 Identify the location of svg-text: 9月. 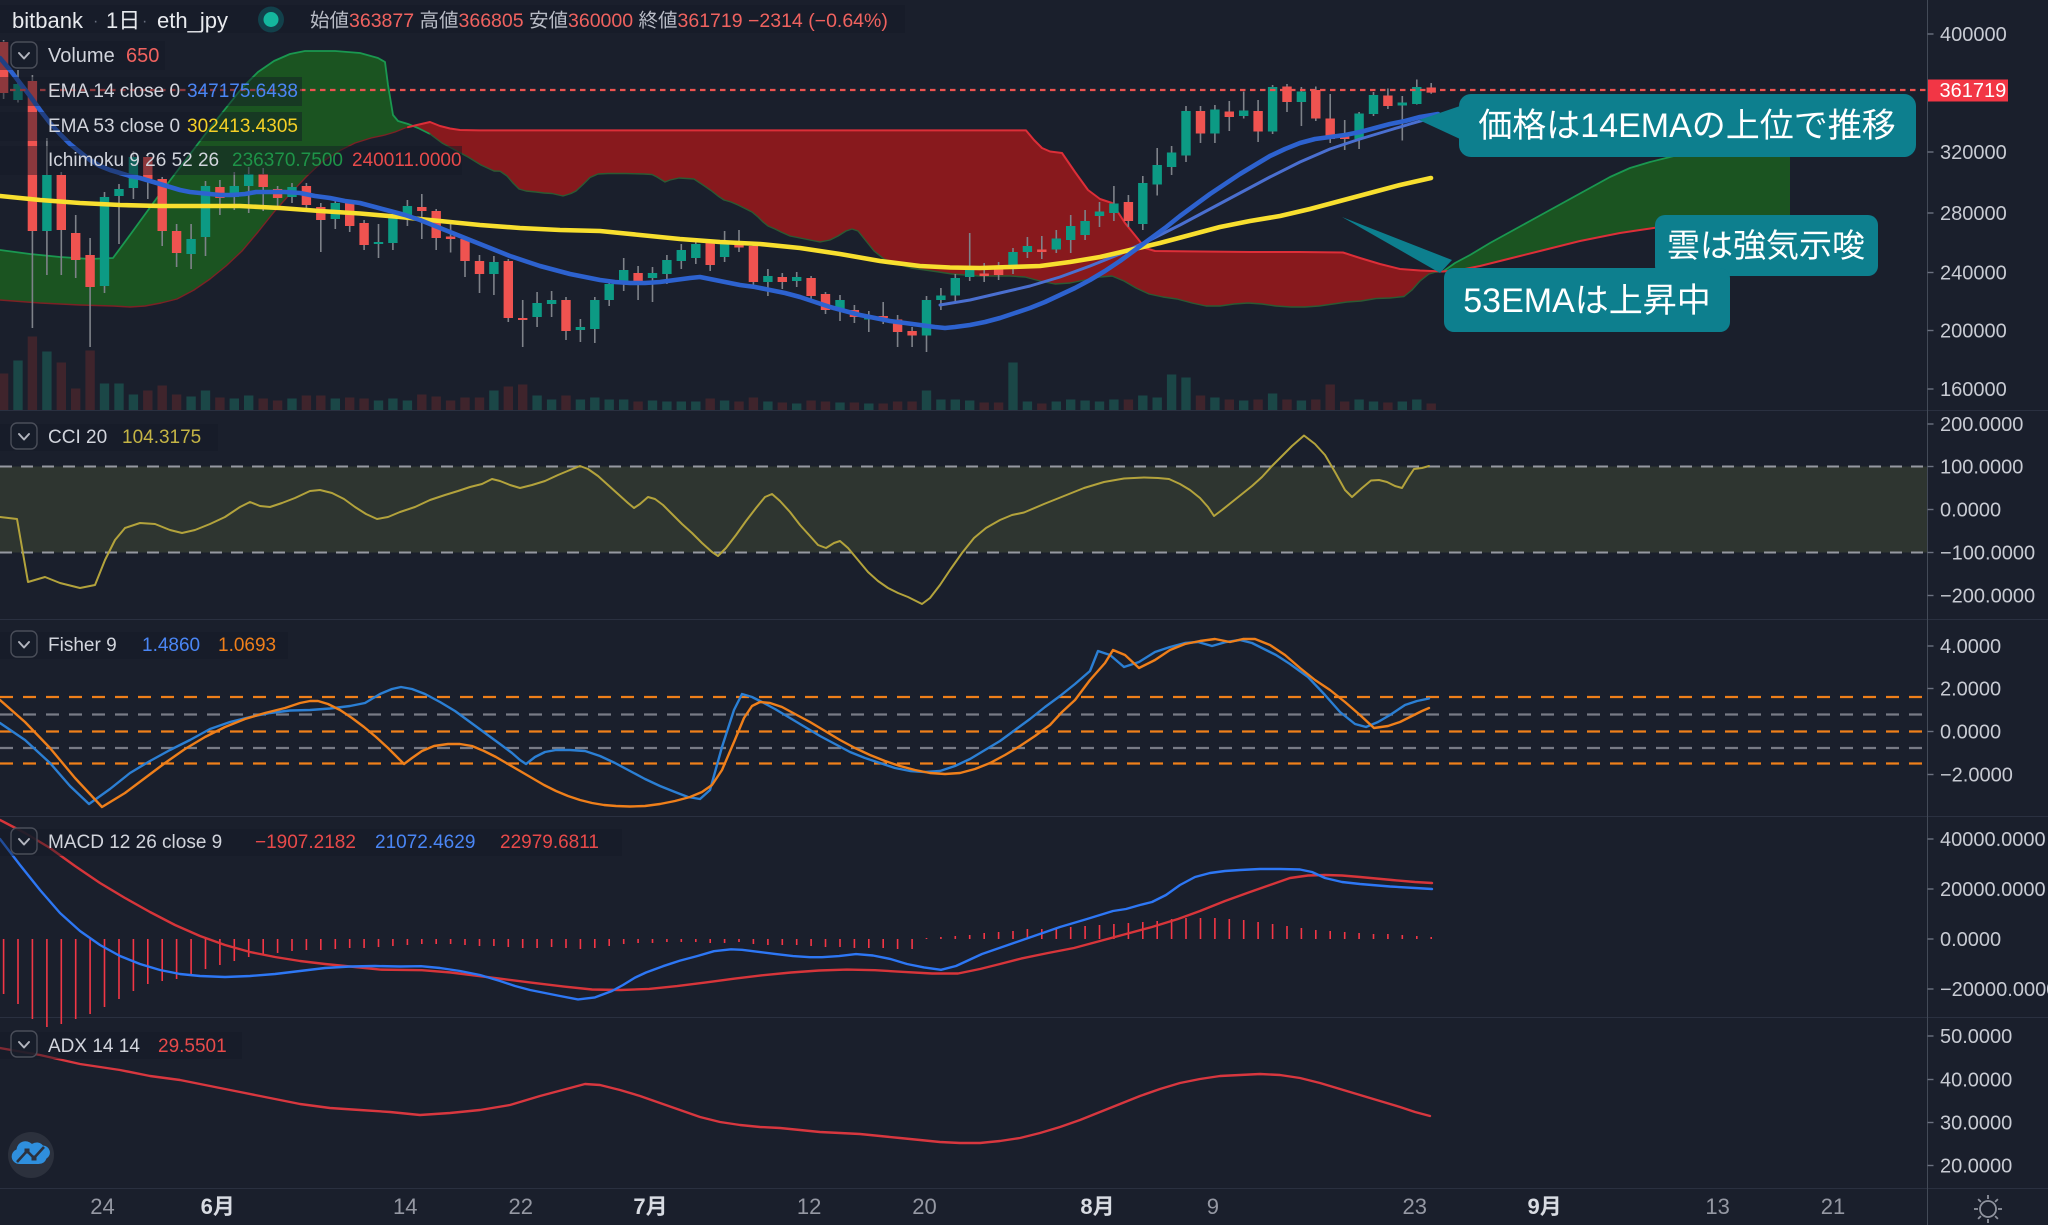
(1544, 1206).